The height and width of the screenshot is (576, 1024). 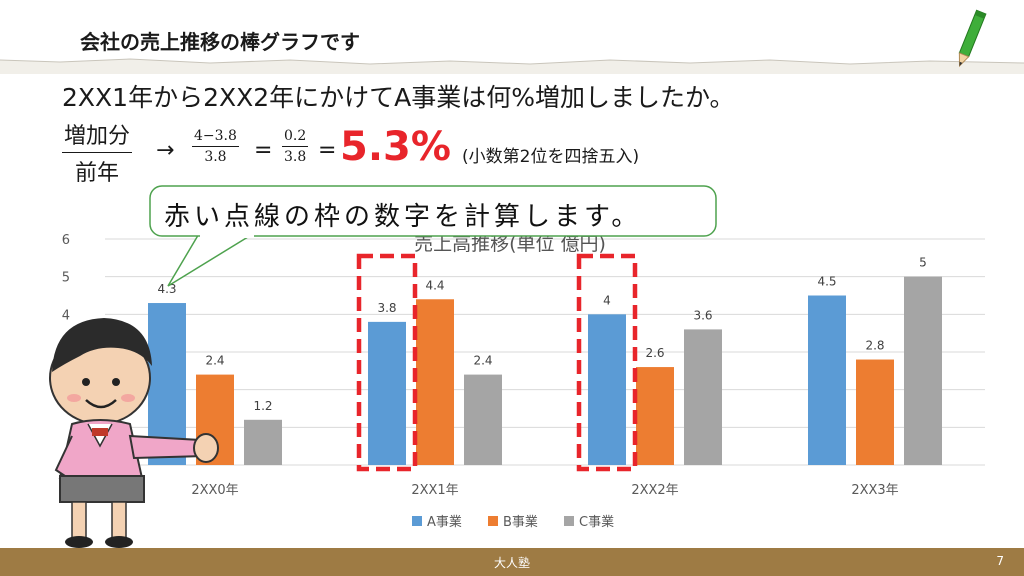 I want to click on torn-paper-edge, so click(x=512, y=66).